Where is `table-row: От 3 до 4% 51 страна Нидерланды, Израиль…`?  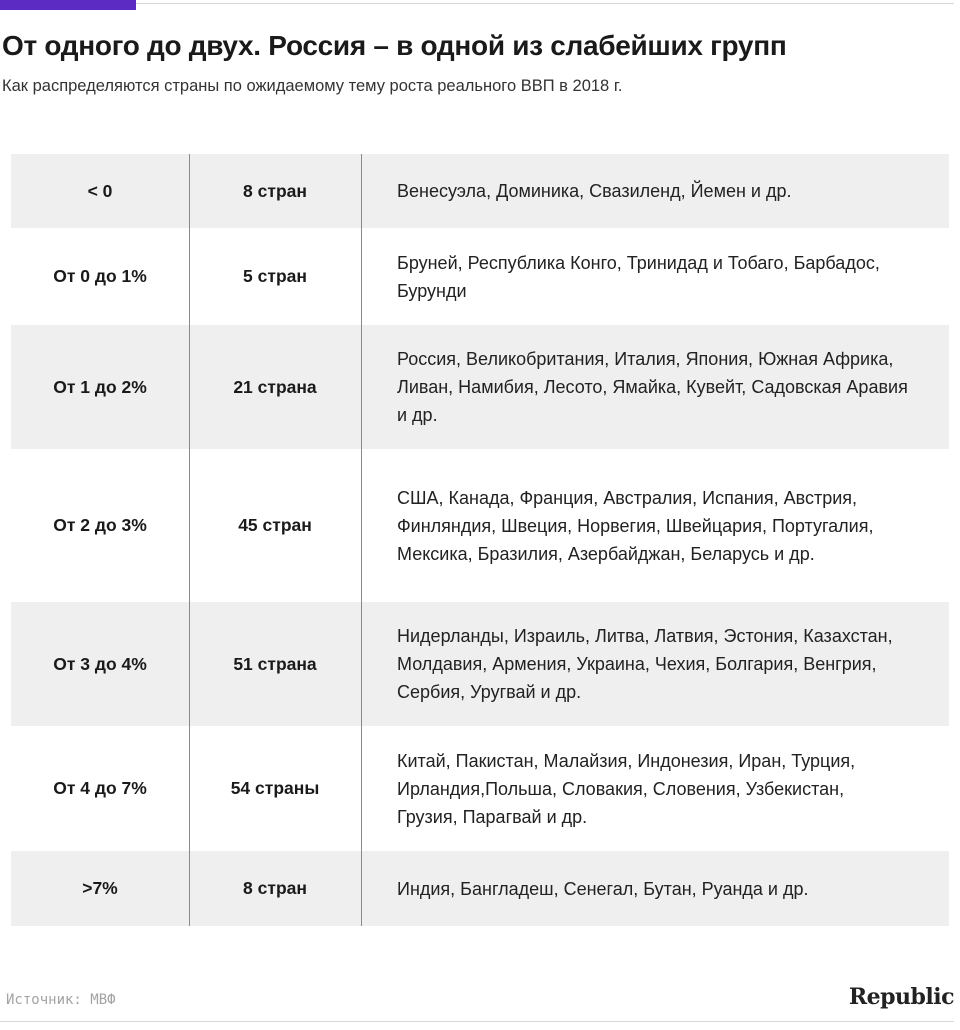
table-row: От 3 до 4% 51 страна Нидерланды, Израиль… is located at coordinates (480, 664).